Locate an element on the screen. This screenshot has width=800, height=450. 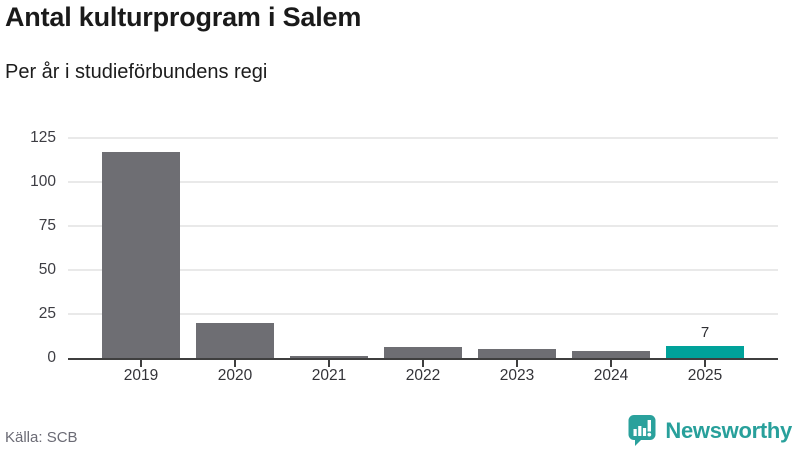
source-text: Källa: SCB is located at coordinates (41, 437).